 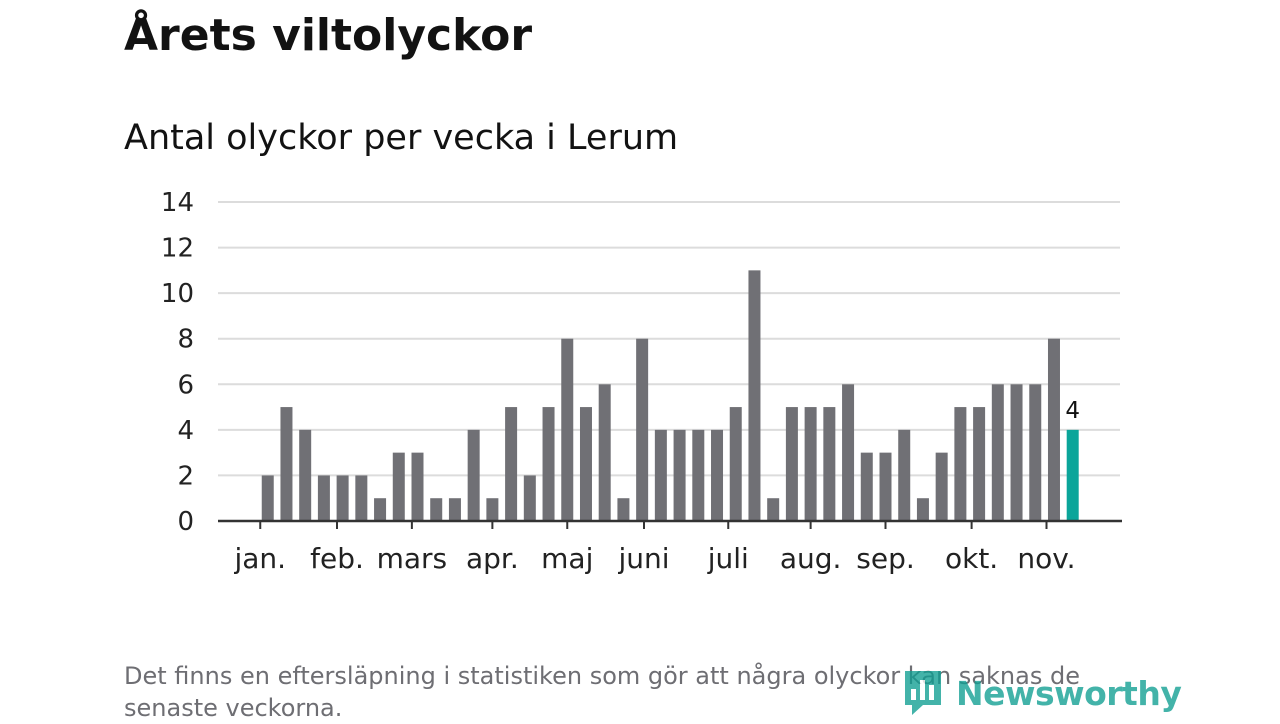 What do you see at coordinates (1069, 693) in the screenshot?
I see `brand-name: Newsworthy` at bounding box center [1069, 693].